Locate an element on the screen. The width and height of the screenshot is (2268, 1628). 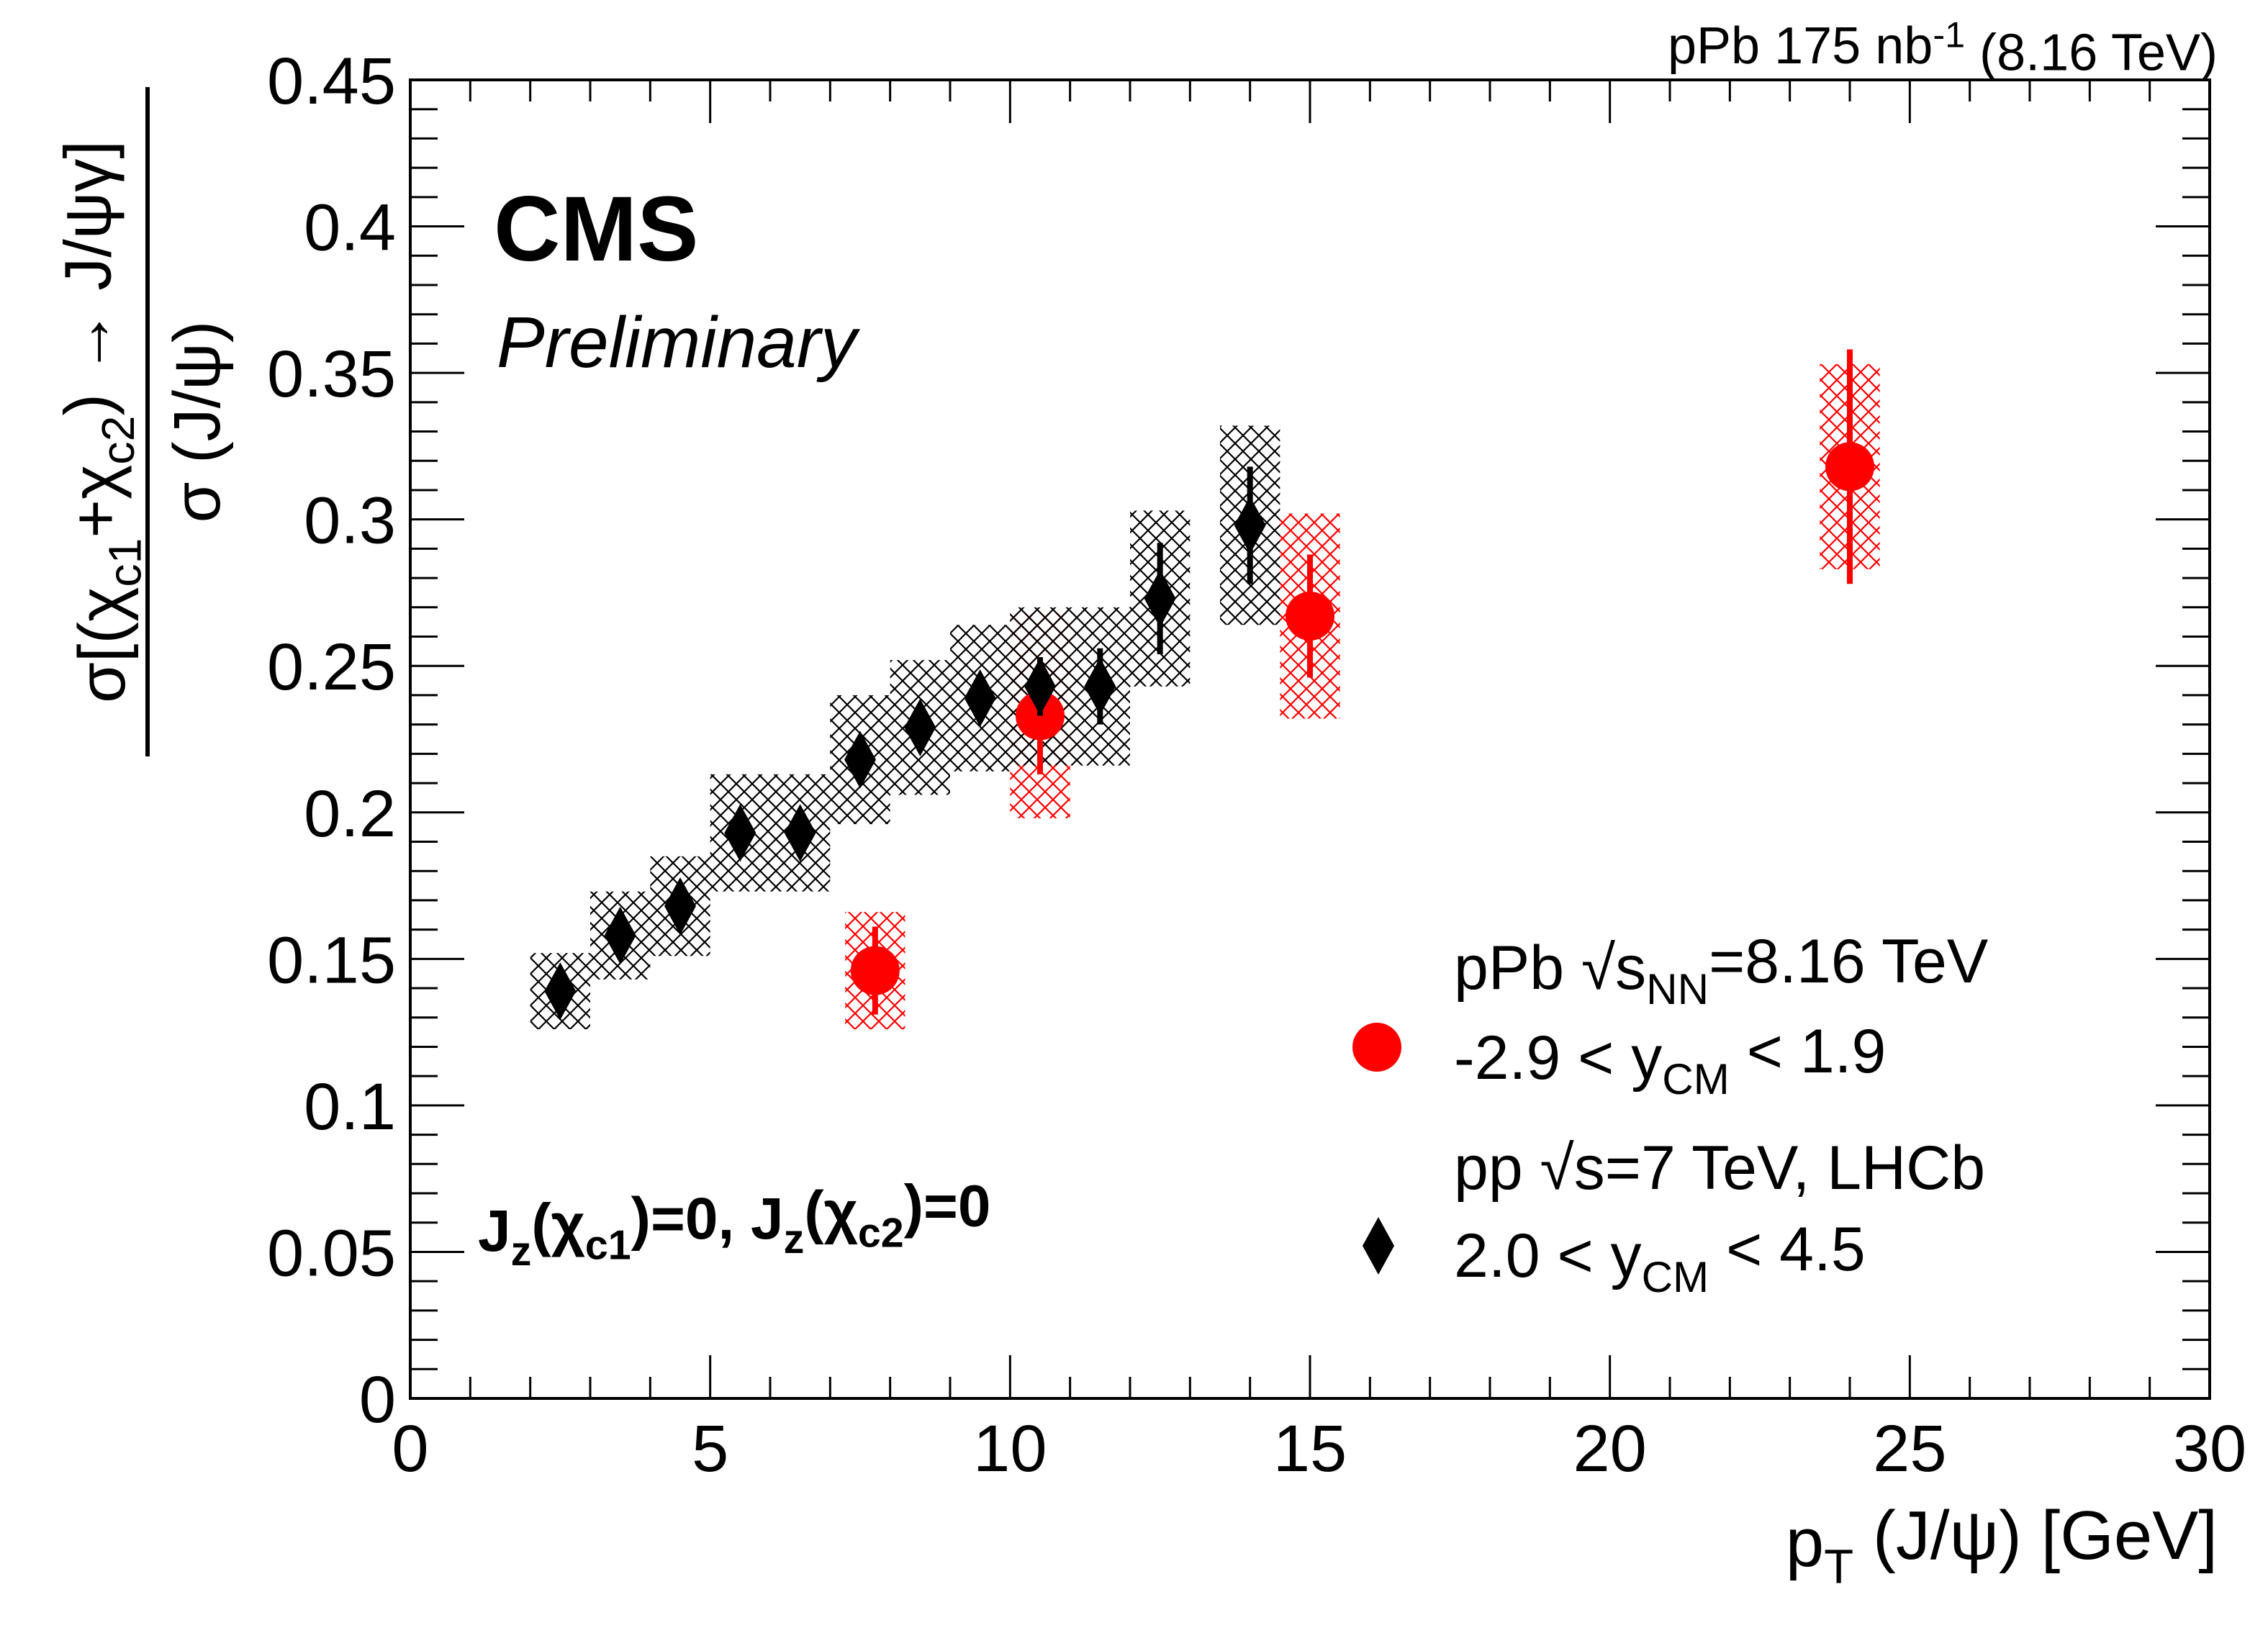
text-part: σ[(χ is located at coordinates (102, 645).